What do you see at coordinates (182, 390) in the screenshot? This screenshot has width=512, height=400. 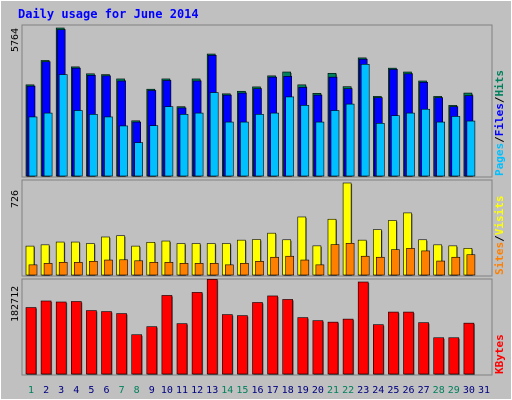 I see `x-label-day-11: 11` at bounding box center [182, 390].